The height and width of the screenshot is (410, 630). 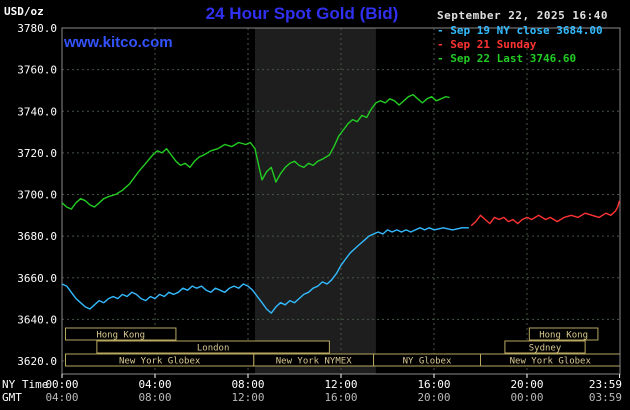 What do you see at coordinates (427, 362) in the screenshot?
I see `svg-text: NY Globex` at bounding box center [427, 362].